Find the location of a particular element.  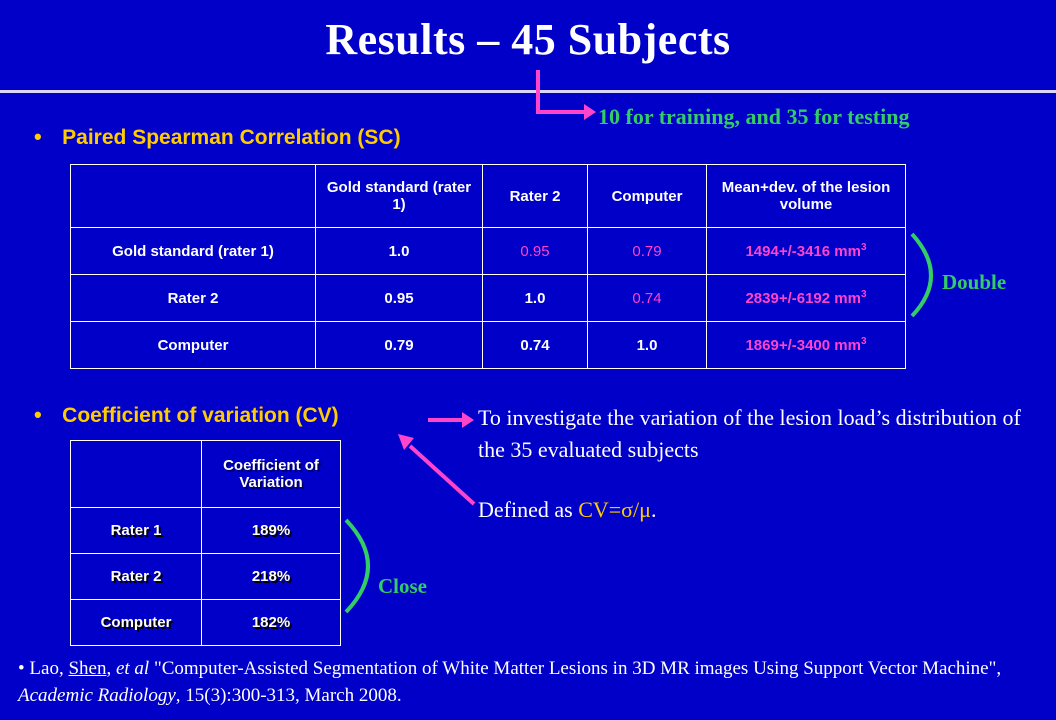

volume-cell: 1494+/-3416 mm3 is located at coordinates (806, 251).